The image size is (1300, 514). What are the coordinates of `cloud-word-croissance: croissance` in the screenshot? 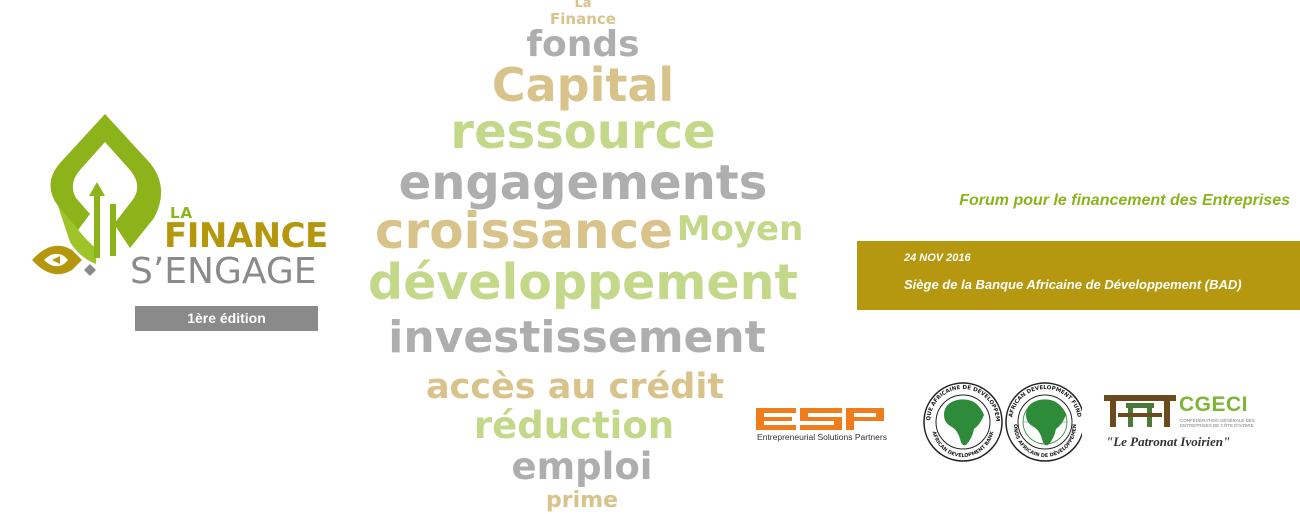 It's located at (524, 231).